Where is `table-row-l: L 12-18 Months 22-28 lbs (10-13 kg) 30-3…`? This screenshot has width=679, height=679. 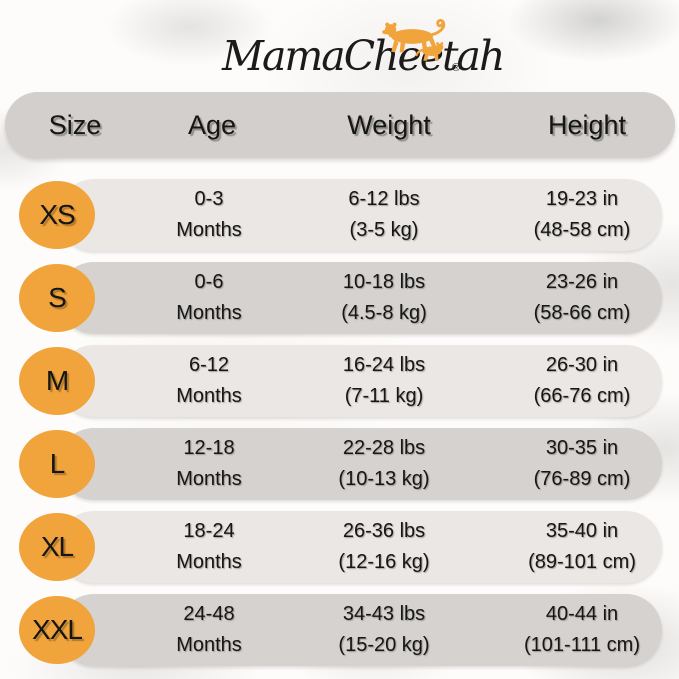 table-row-l: L 12-18 Months 22-28 lbs (10-13 kg) 30-3… is located at coordinates (340, 464).